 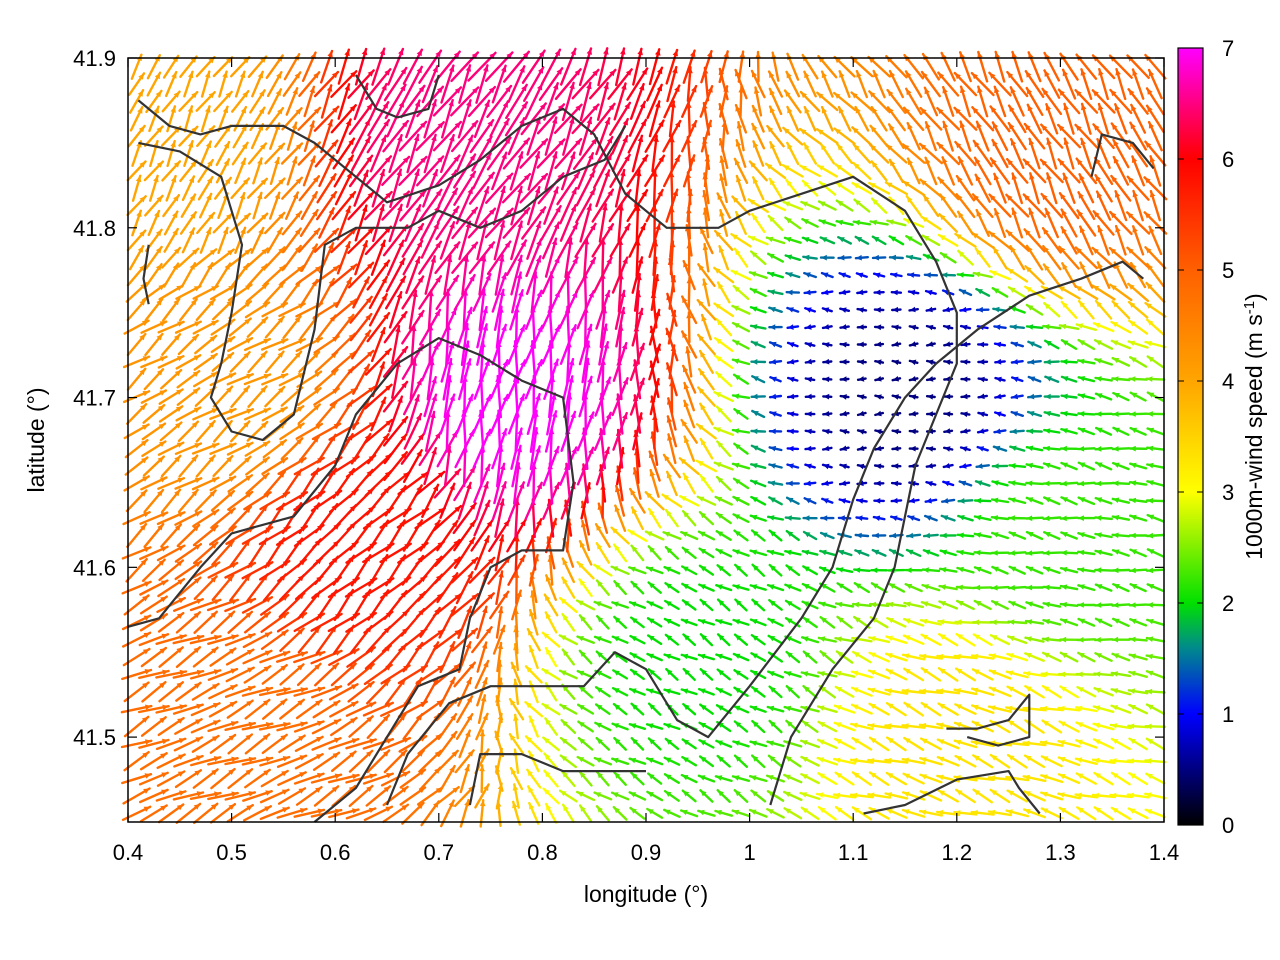 I want to click on colorbar-tick-label: 3, so click(x=1228, y=492).